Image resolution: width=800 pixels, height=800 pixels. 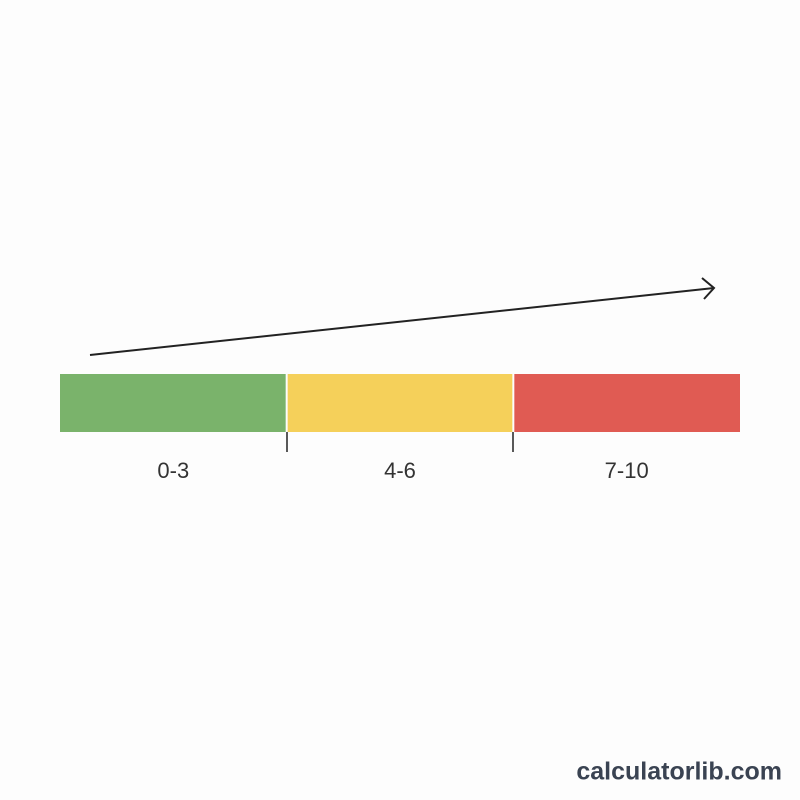 What do you see at coordinates (708, 288) in the screenshot?
I see `arrow-head` at bounding box center [708, 288].